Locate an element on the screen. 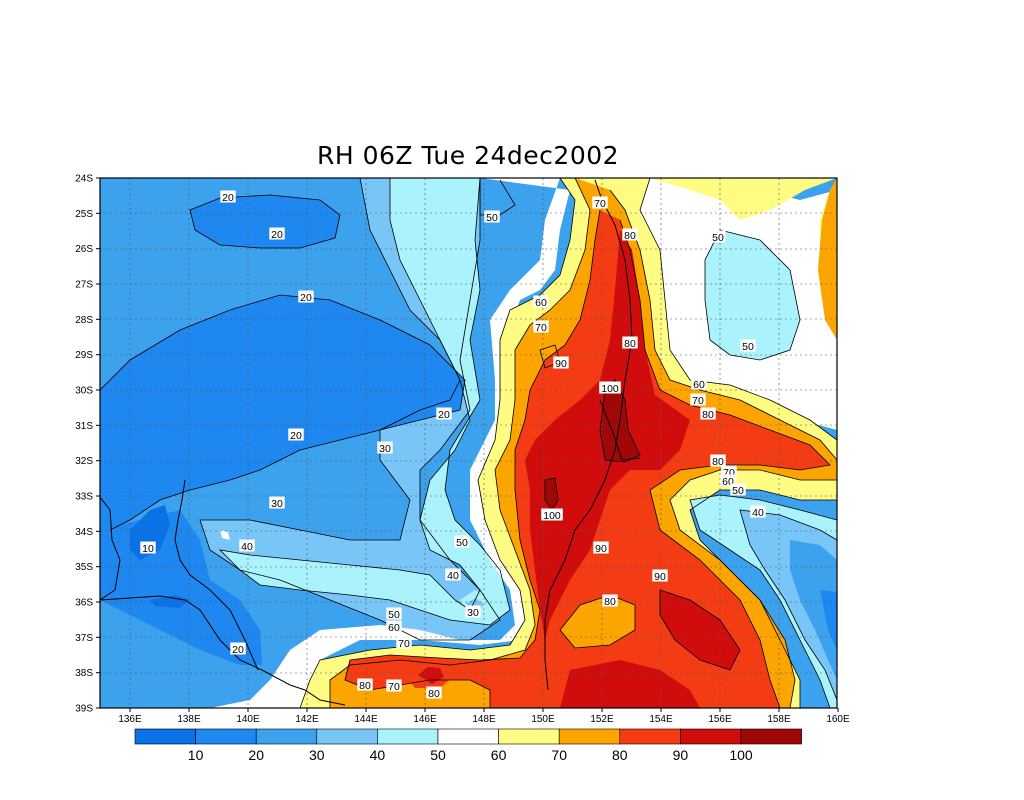 The image size is (1024, 800). field-east-orange is located at coordinates (827, 259).